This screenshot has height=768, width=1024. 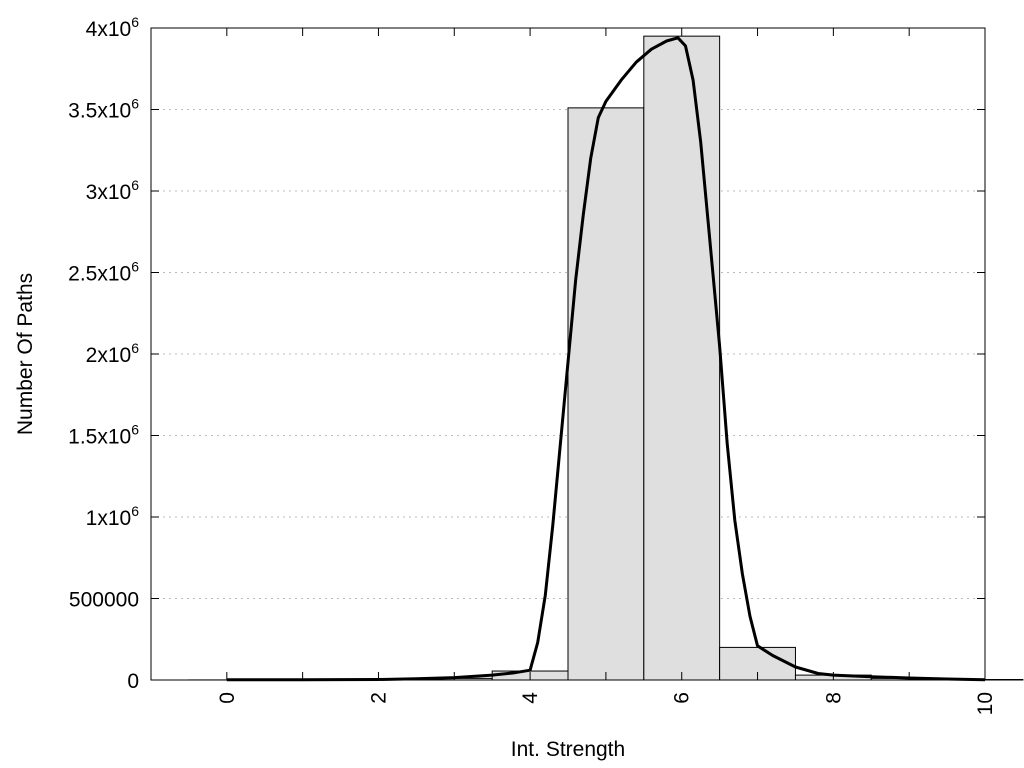 I want to click on y-axis-title: Number Of Paths, so click(x=25, y=354).